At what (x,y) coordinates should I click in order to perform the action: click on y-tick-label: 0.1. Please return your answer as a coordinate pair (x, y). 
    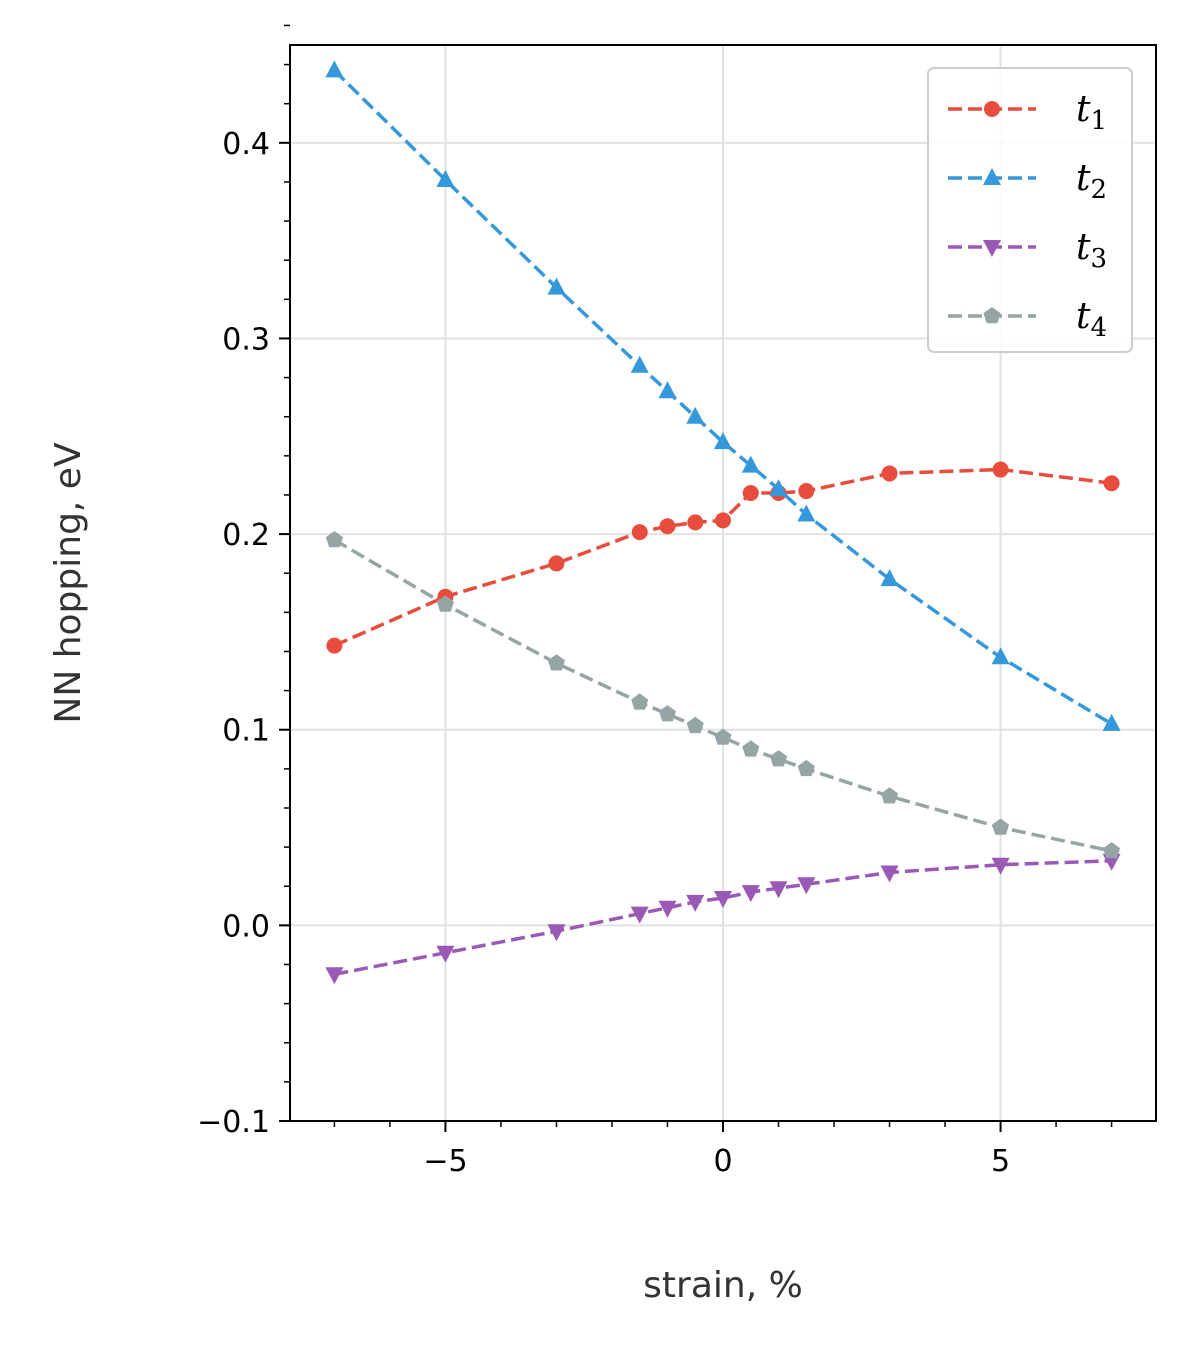
    Looking at the image, I should click on (246, 731).